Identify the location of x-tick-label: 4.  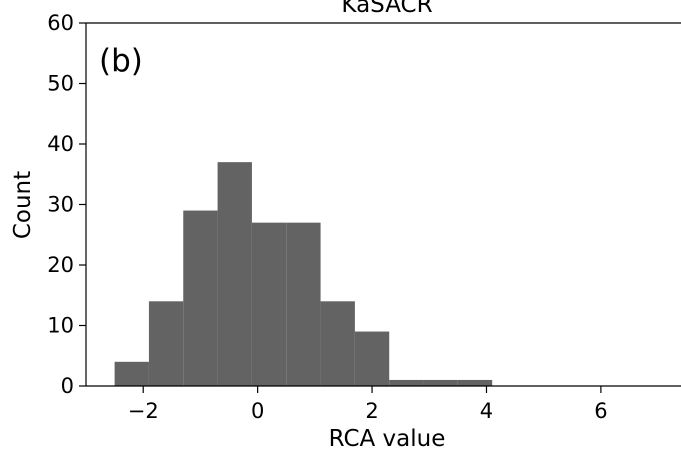
(486, 411).